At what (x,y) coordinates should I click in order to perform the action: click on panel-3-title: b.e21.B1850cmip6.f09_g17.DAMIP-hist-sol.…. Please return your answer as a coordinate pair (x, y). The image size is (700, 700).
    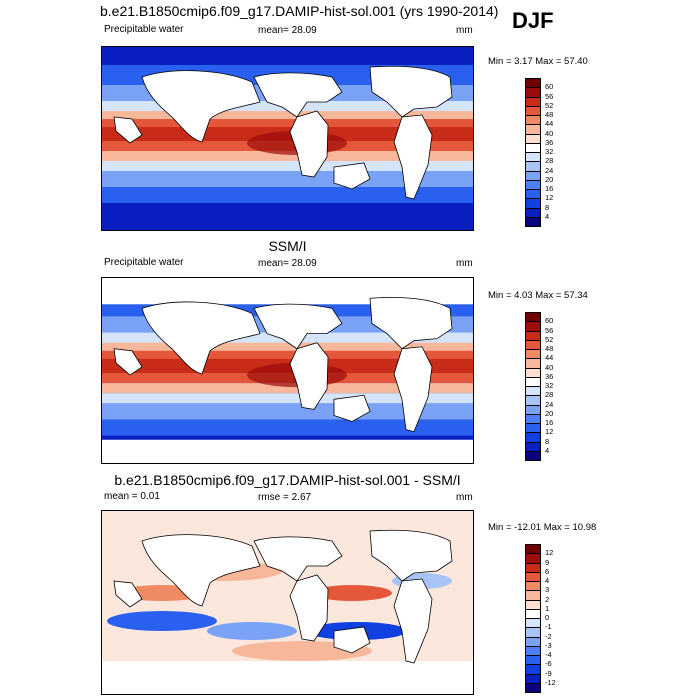
    Looking at the image, I should click on (287, 480).